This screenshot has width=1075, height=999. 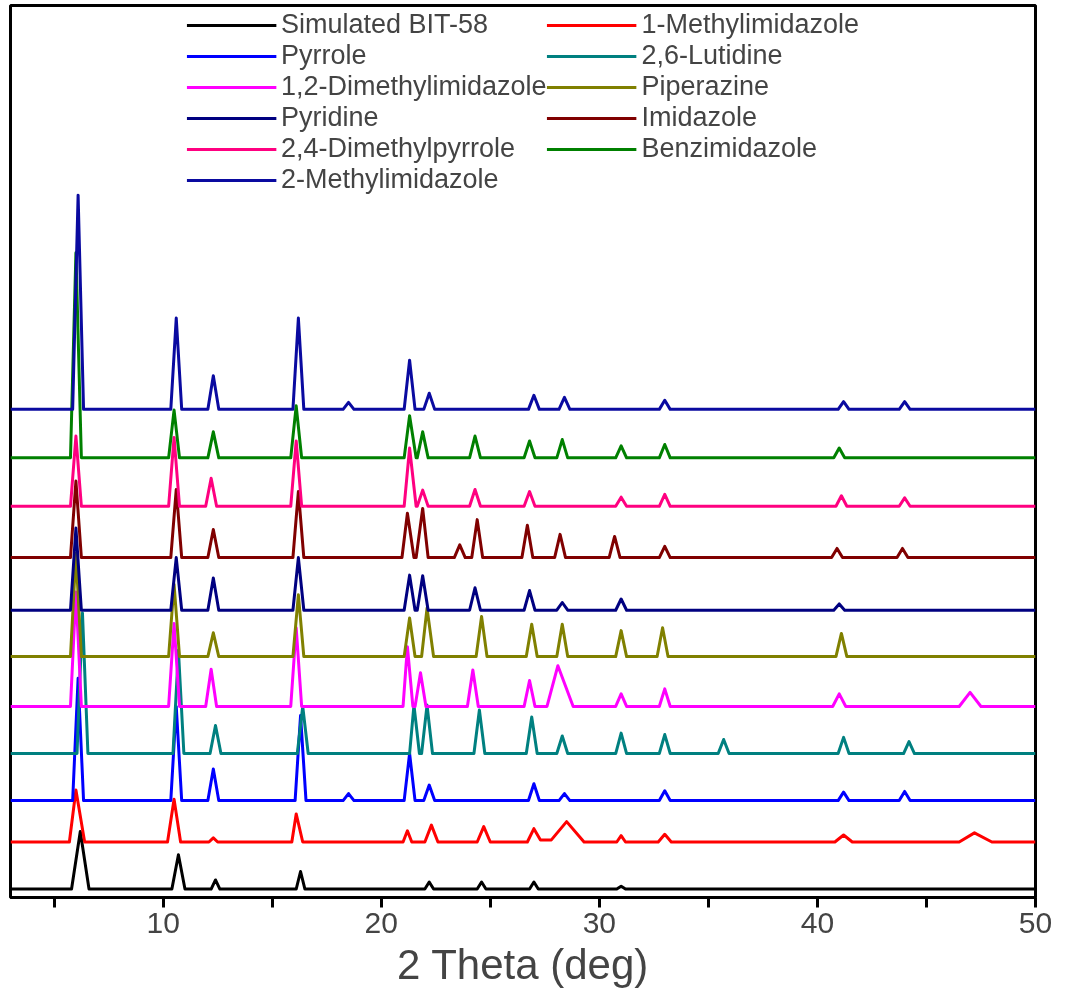 What do you see at coordinates (599, 922) in the screenshot?
I see `x-tick-label: 30` at bounding box center [599, 922].